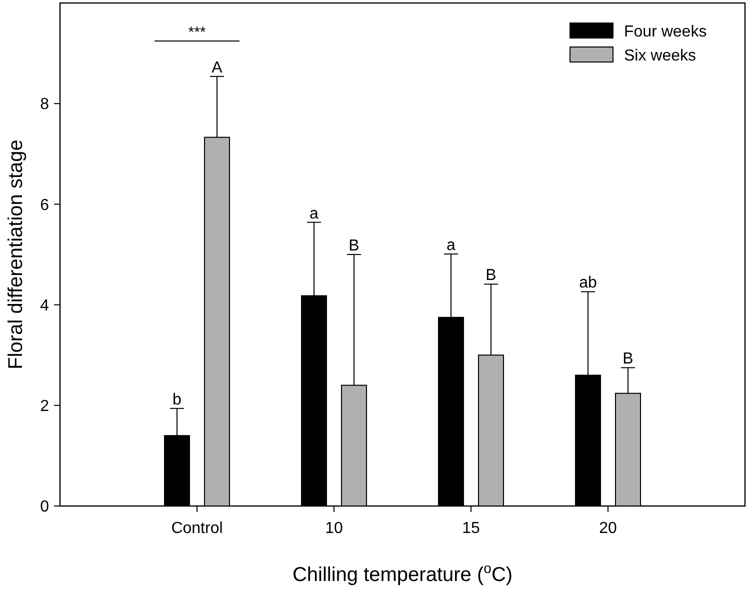 This screenshot has width=754, height=593. Describe the element at coordinates (334, 528) in the screenshot. I see `x-tick-label: 10` at that location.